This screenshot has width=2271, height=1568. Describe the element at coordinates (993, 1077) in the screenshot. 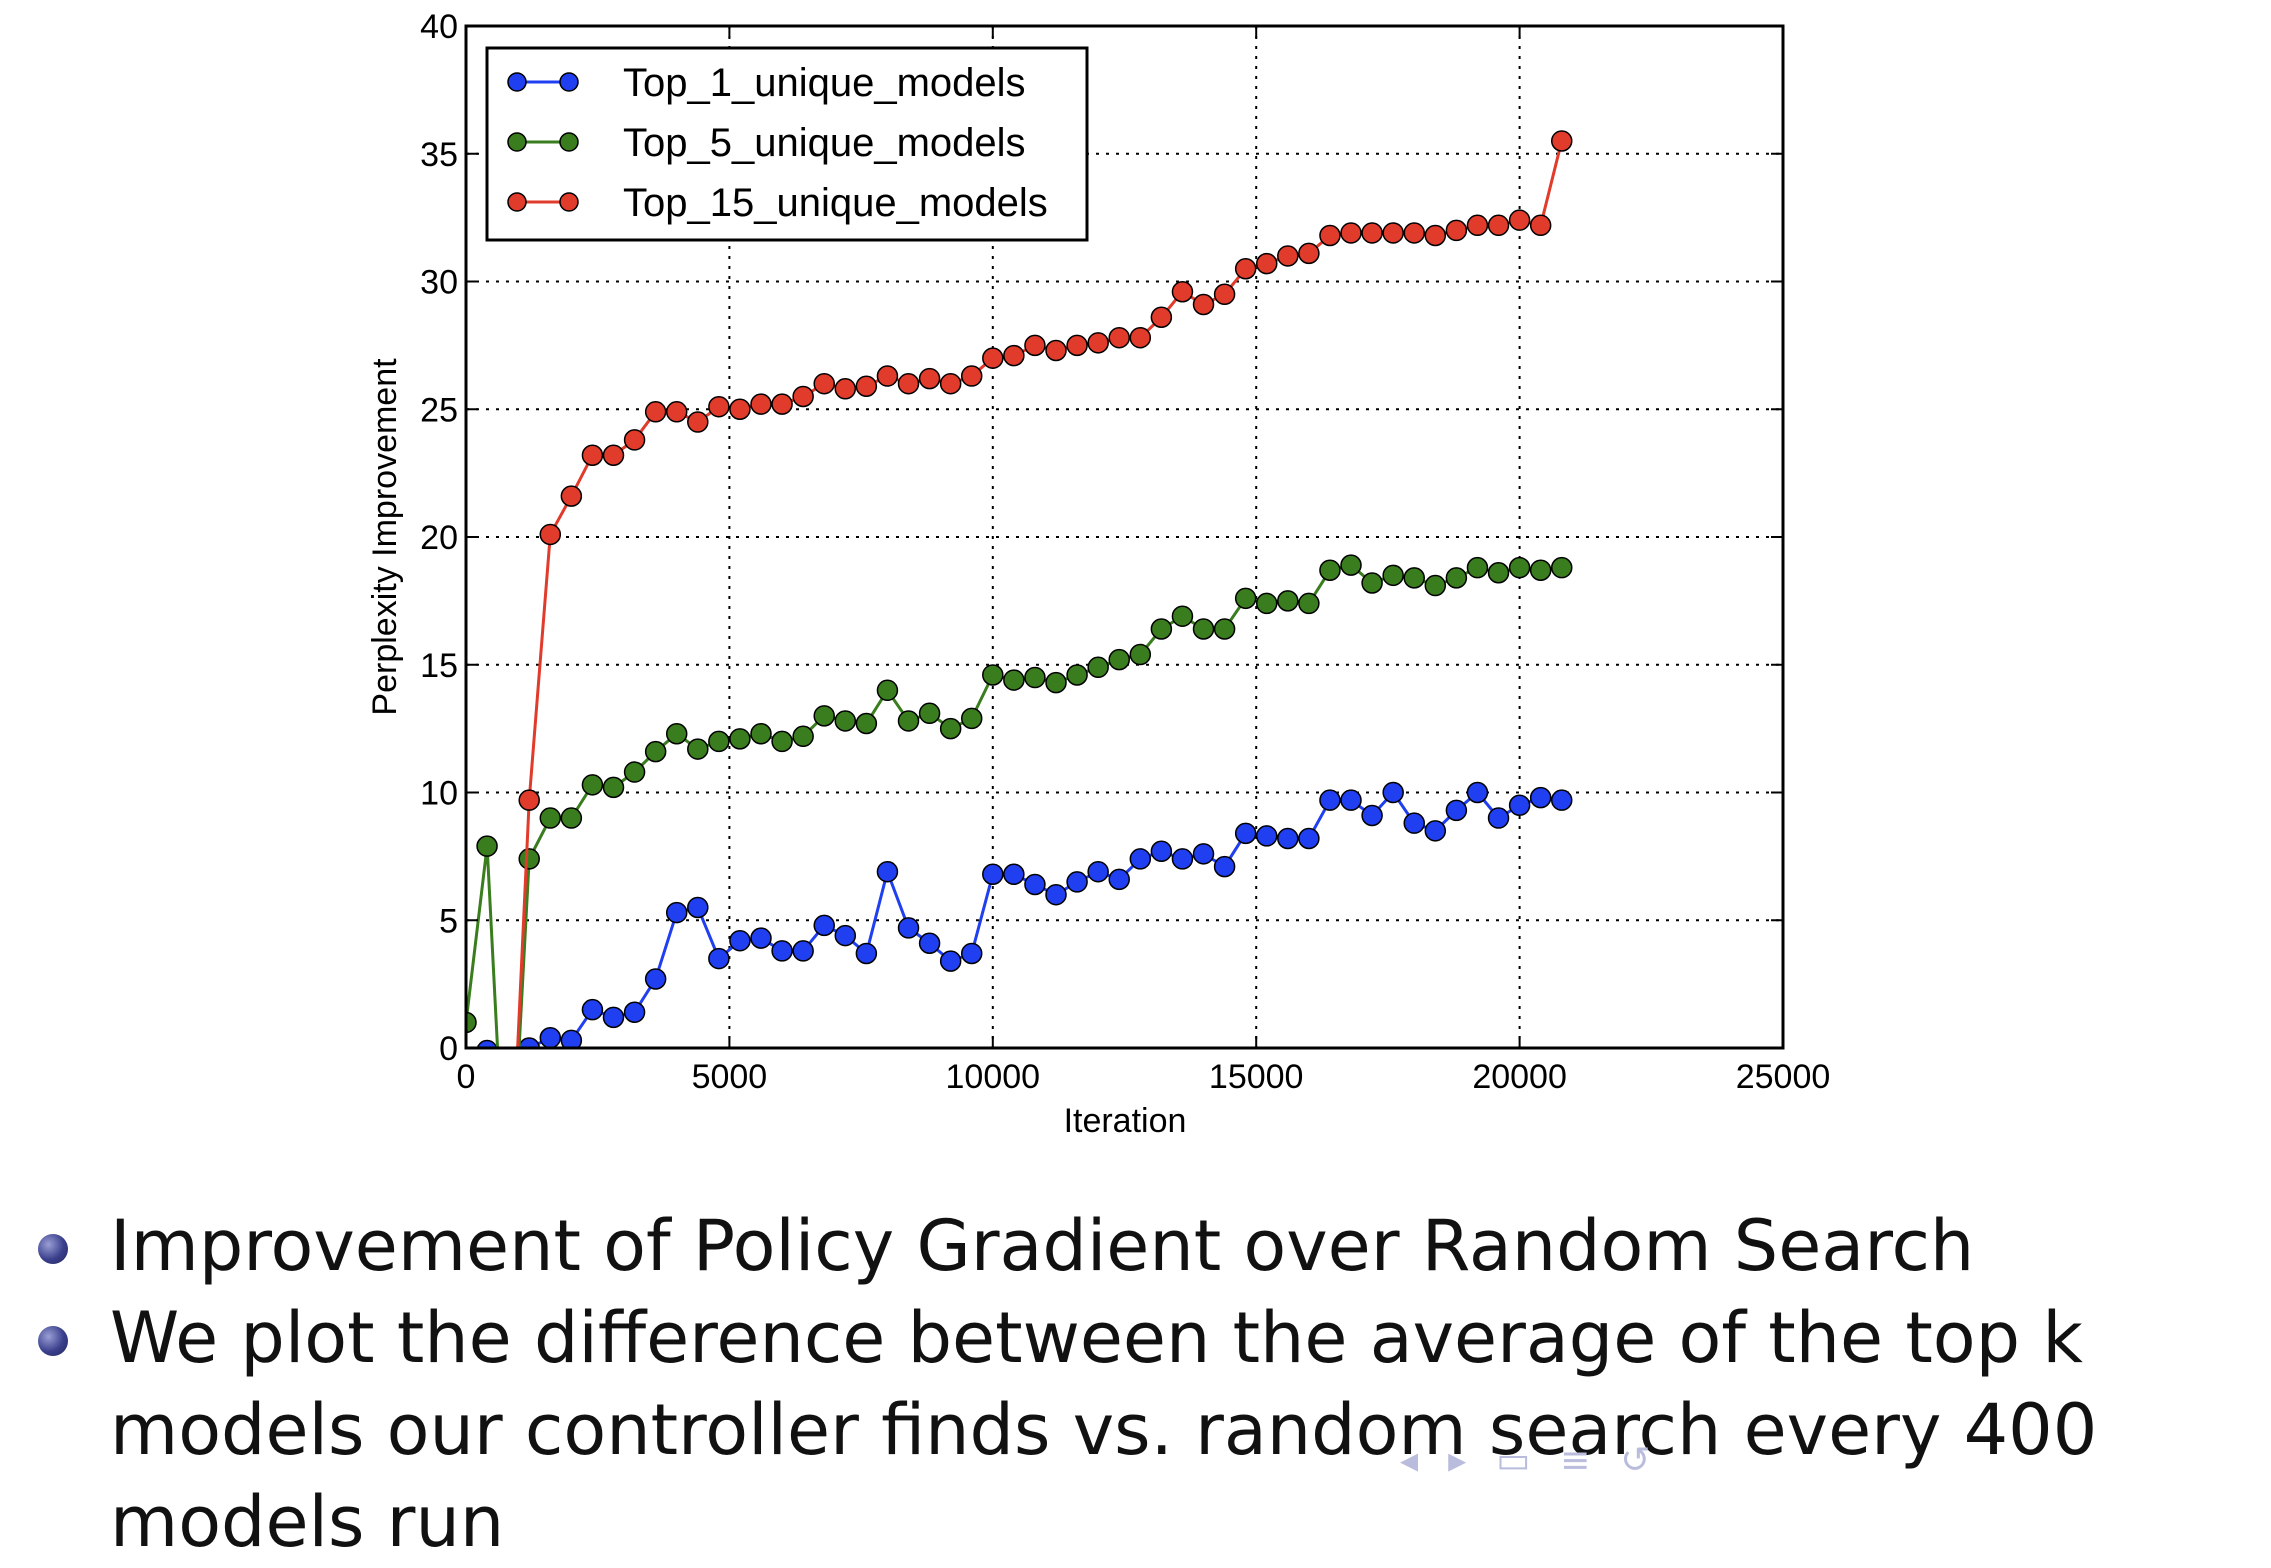

I see `x-tick-label: 10000` at that location.